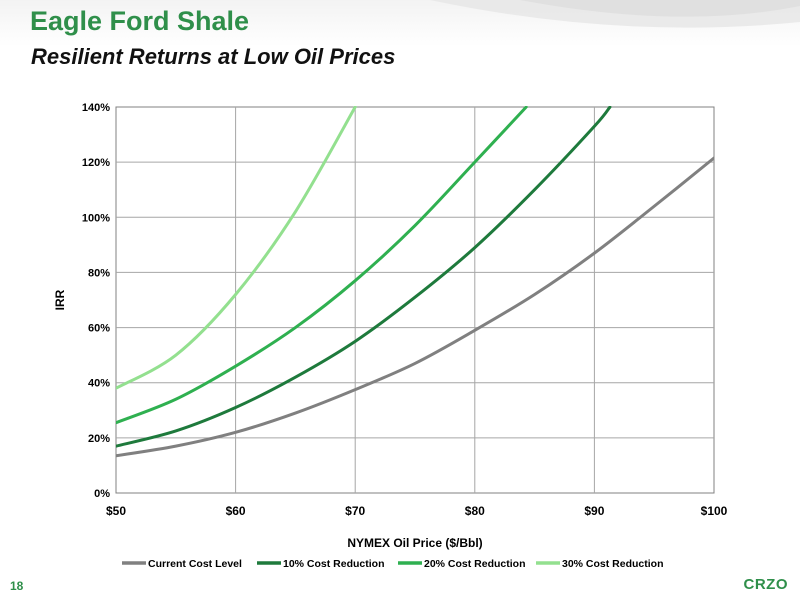 Image resolution: width=800 pixels, height=600 pixels. Describe the element at coordinates (99, 439) in the screenshot. I see `y-tick-label: 20%` at that location.